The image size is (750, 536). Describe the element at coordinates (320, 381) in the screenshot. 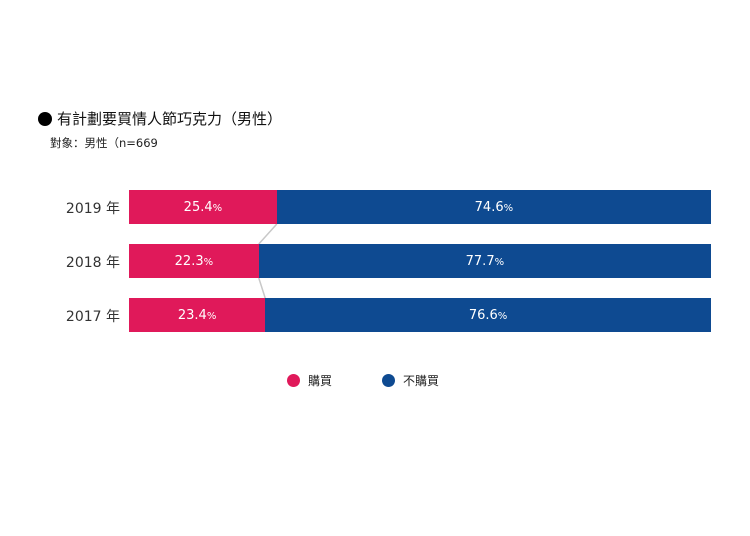

I see `legend-label-purchase: 購買` at that location.